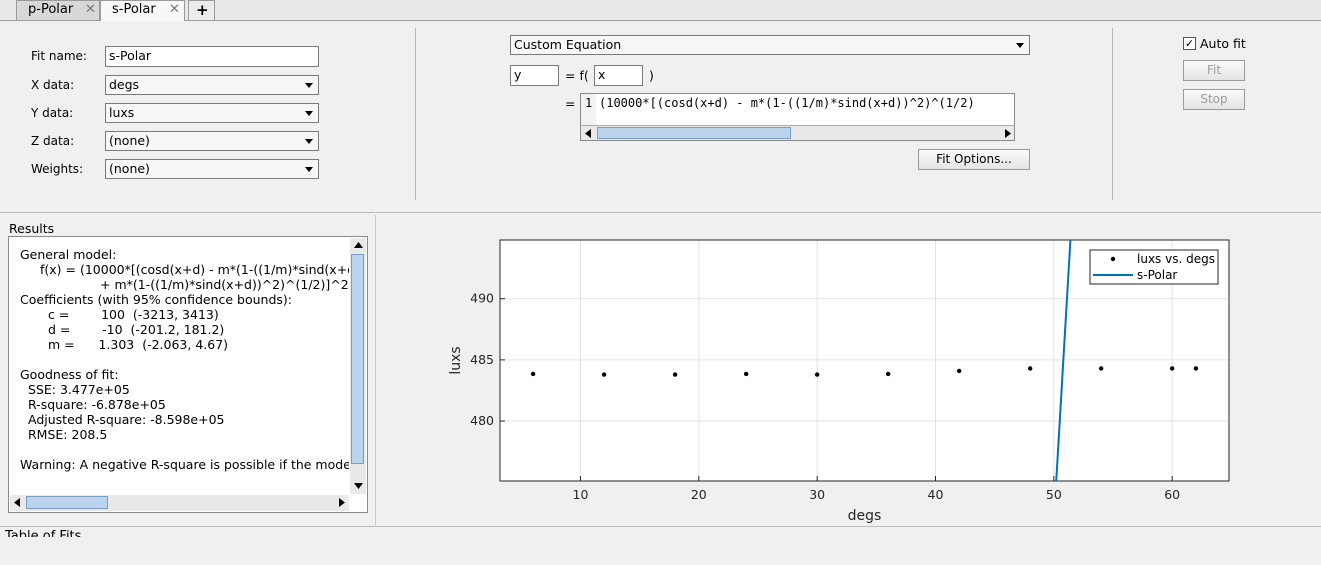  Describe the element at coordinates (660, 531) in the screenshot. I see `table-of-fits-panel: Table of Fits` at that location.